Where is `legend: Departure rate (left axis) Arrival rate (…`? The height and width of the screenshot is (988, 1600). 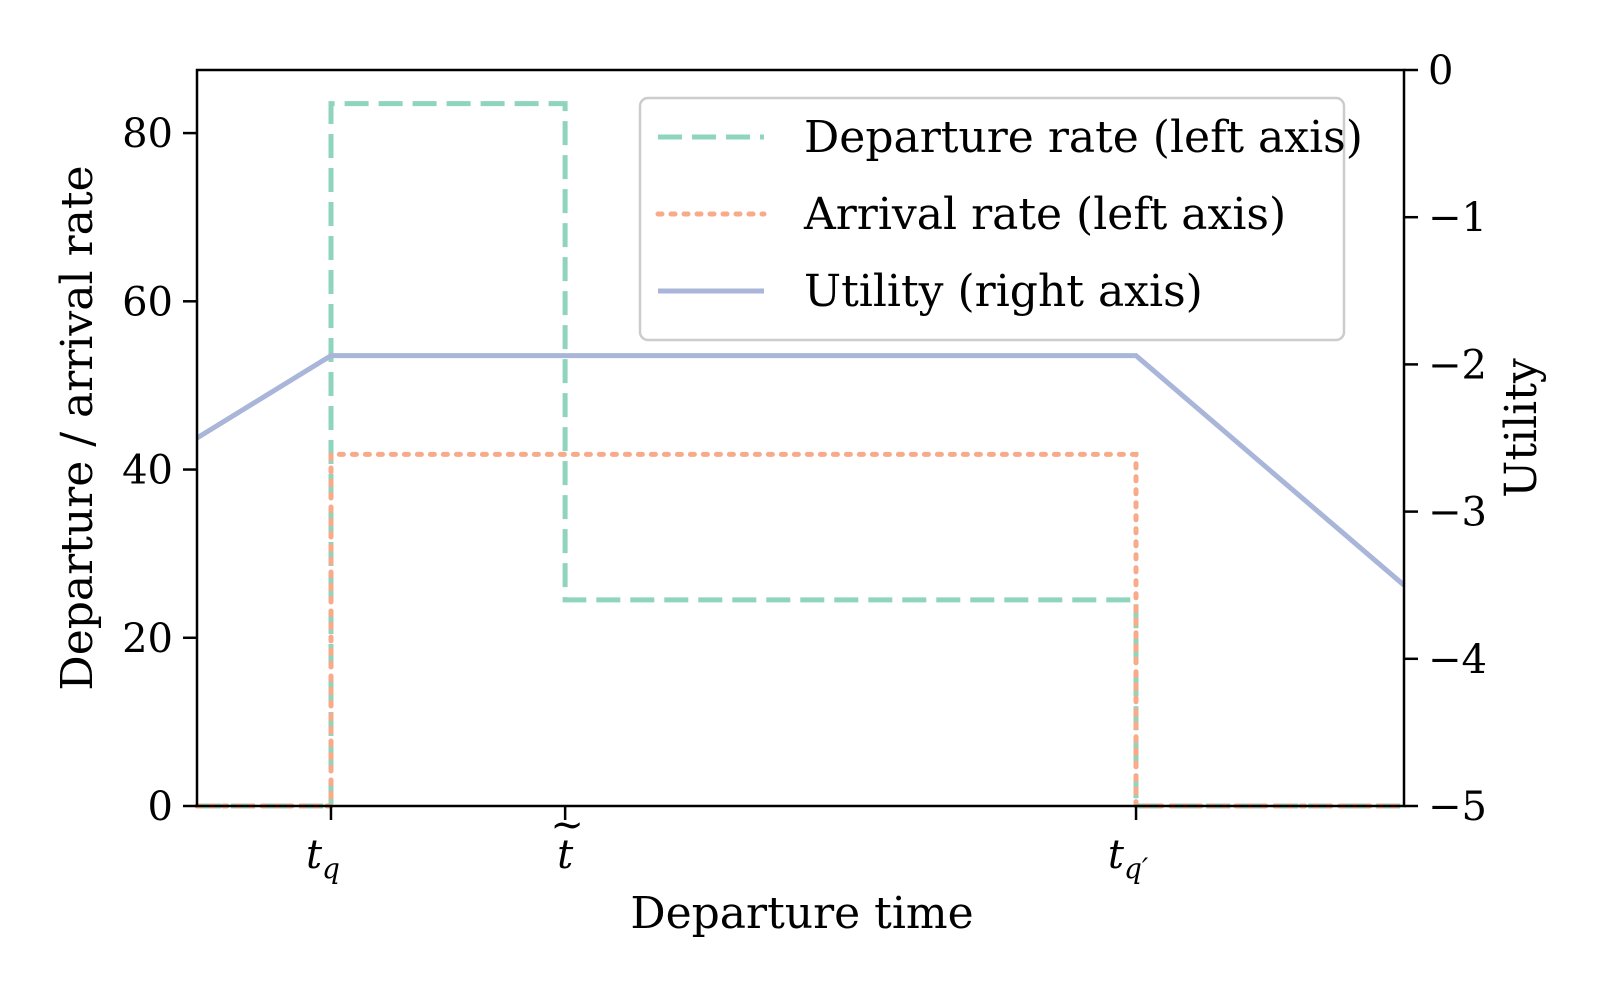 legend: Departure rate (left axis) Arrival rate (… is located at coordinates (1000, 219).